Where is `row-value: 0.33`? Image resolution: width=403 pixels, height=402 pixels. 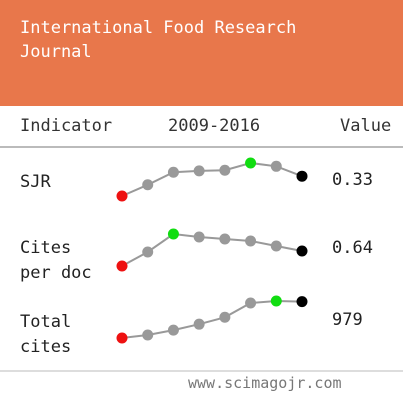
row-value: 0.33 is located at coordinates (352, 180).